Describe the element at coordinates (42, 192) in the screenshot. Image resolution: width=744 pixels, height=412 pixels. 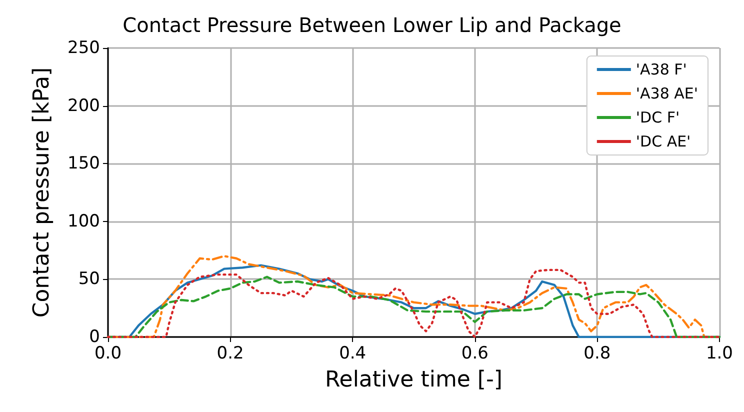
I see `y-axis-title: Contact pressure [kPa]` at that location.